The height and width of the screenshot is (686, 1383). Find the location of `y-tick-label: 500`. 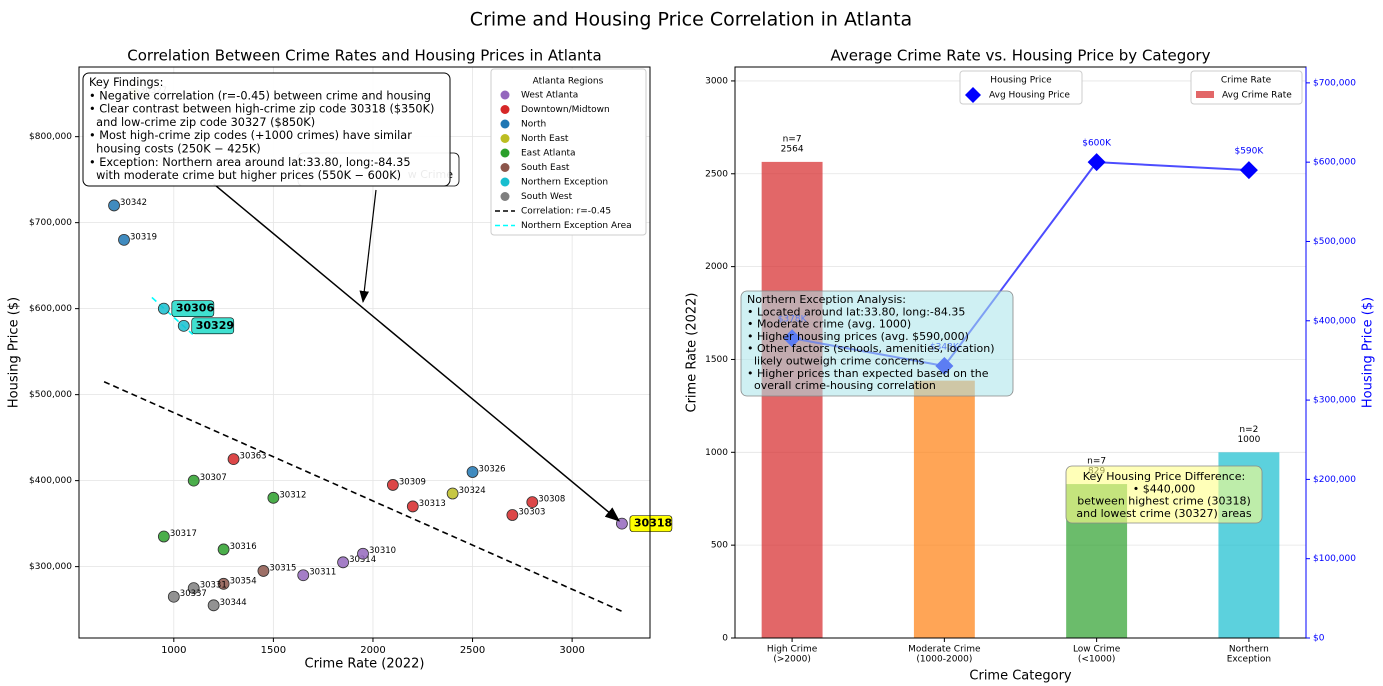

y-tick-label: 500 is located at coordinates (719, 546).